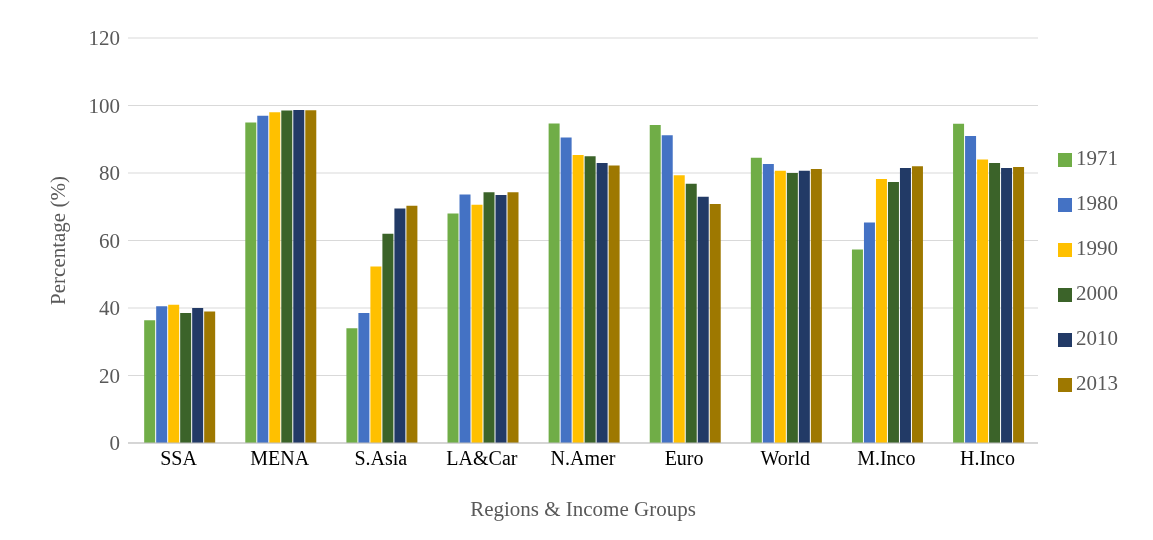  Describe the element at coordinates (109, 240) in the screenshot. I see `y-tick-label: 60` at that location.